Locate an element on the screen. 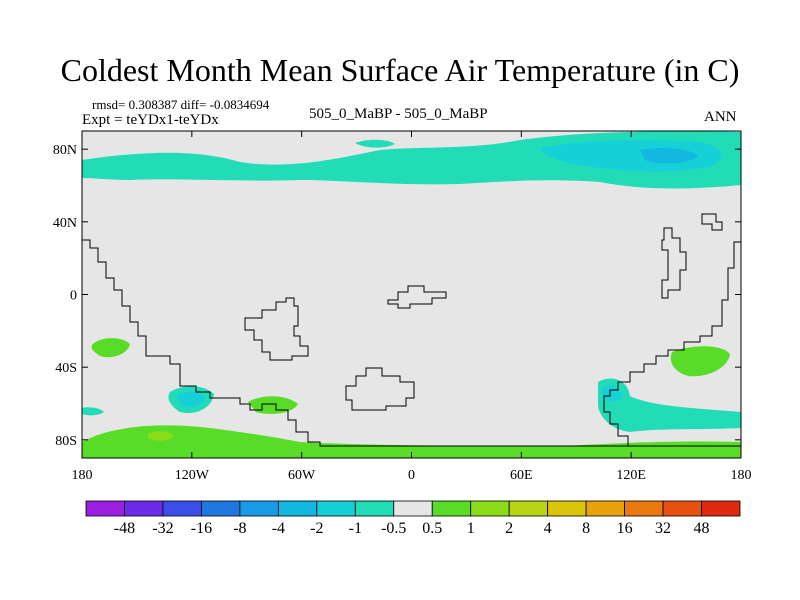 This screenshot has height=600, width=800. colorbar-label: -4 is located at coordinates (278, 528).